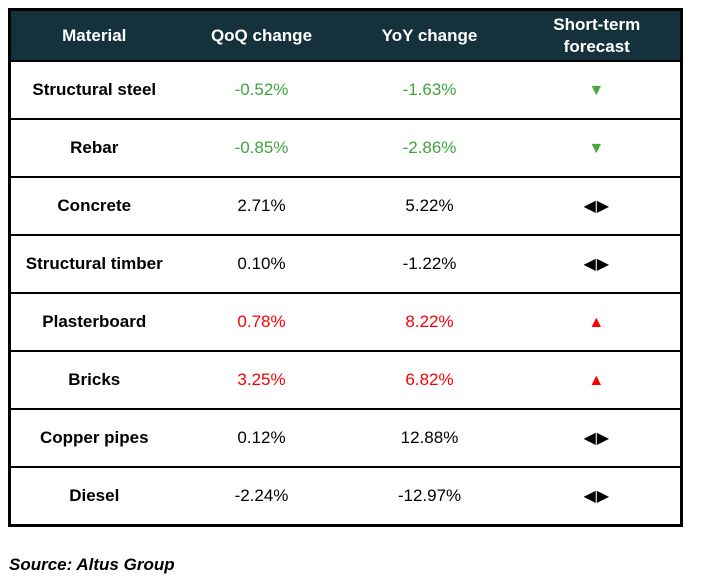 The width and height of the screenshot is (713, 587). What do you see at coordinates (429, 496) in the screenshot?
I see `yoy-cell: -12.97%` at bounding box center [429, 496].